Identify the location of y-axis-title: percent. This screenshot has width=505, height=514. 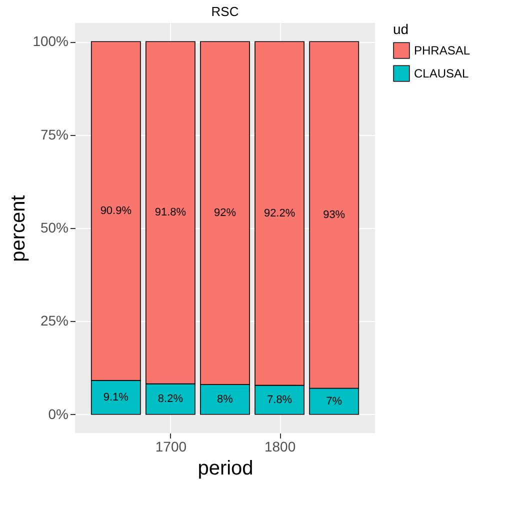
(19, 228).